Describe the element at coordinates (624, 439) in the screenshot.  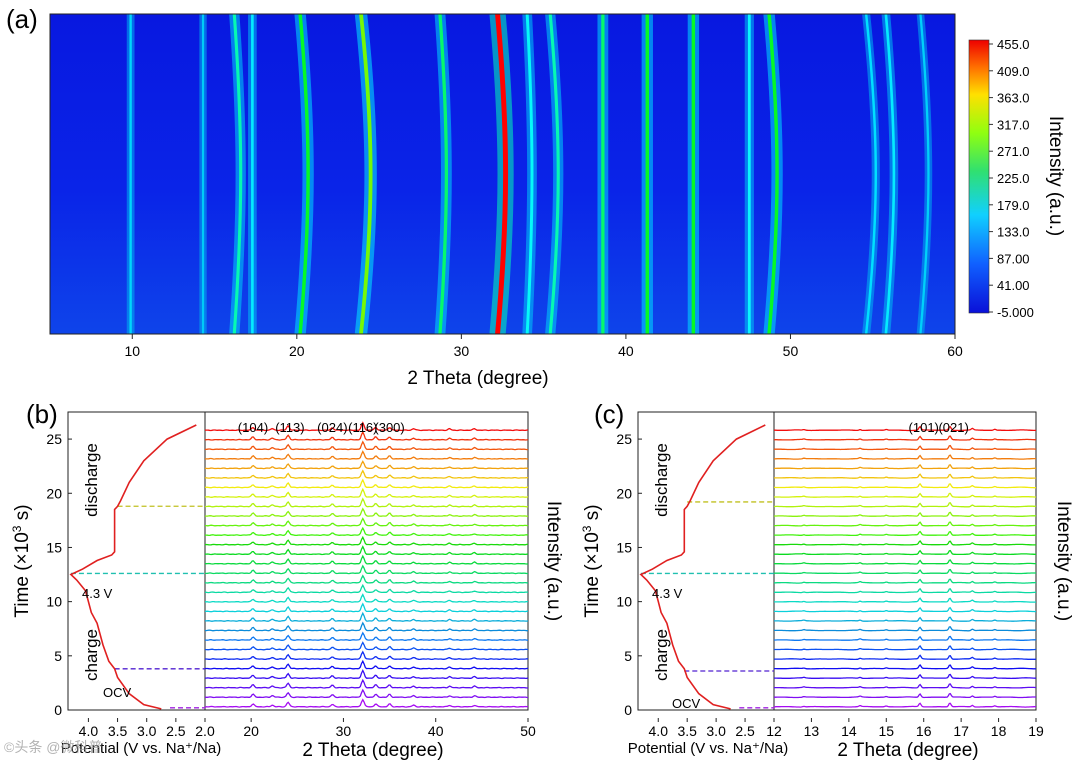
I see `c-y-tick-label-5: 25` at that location.